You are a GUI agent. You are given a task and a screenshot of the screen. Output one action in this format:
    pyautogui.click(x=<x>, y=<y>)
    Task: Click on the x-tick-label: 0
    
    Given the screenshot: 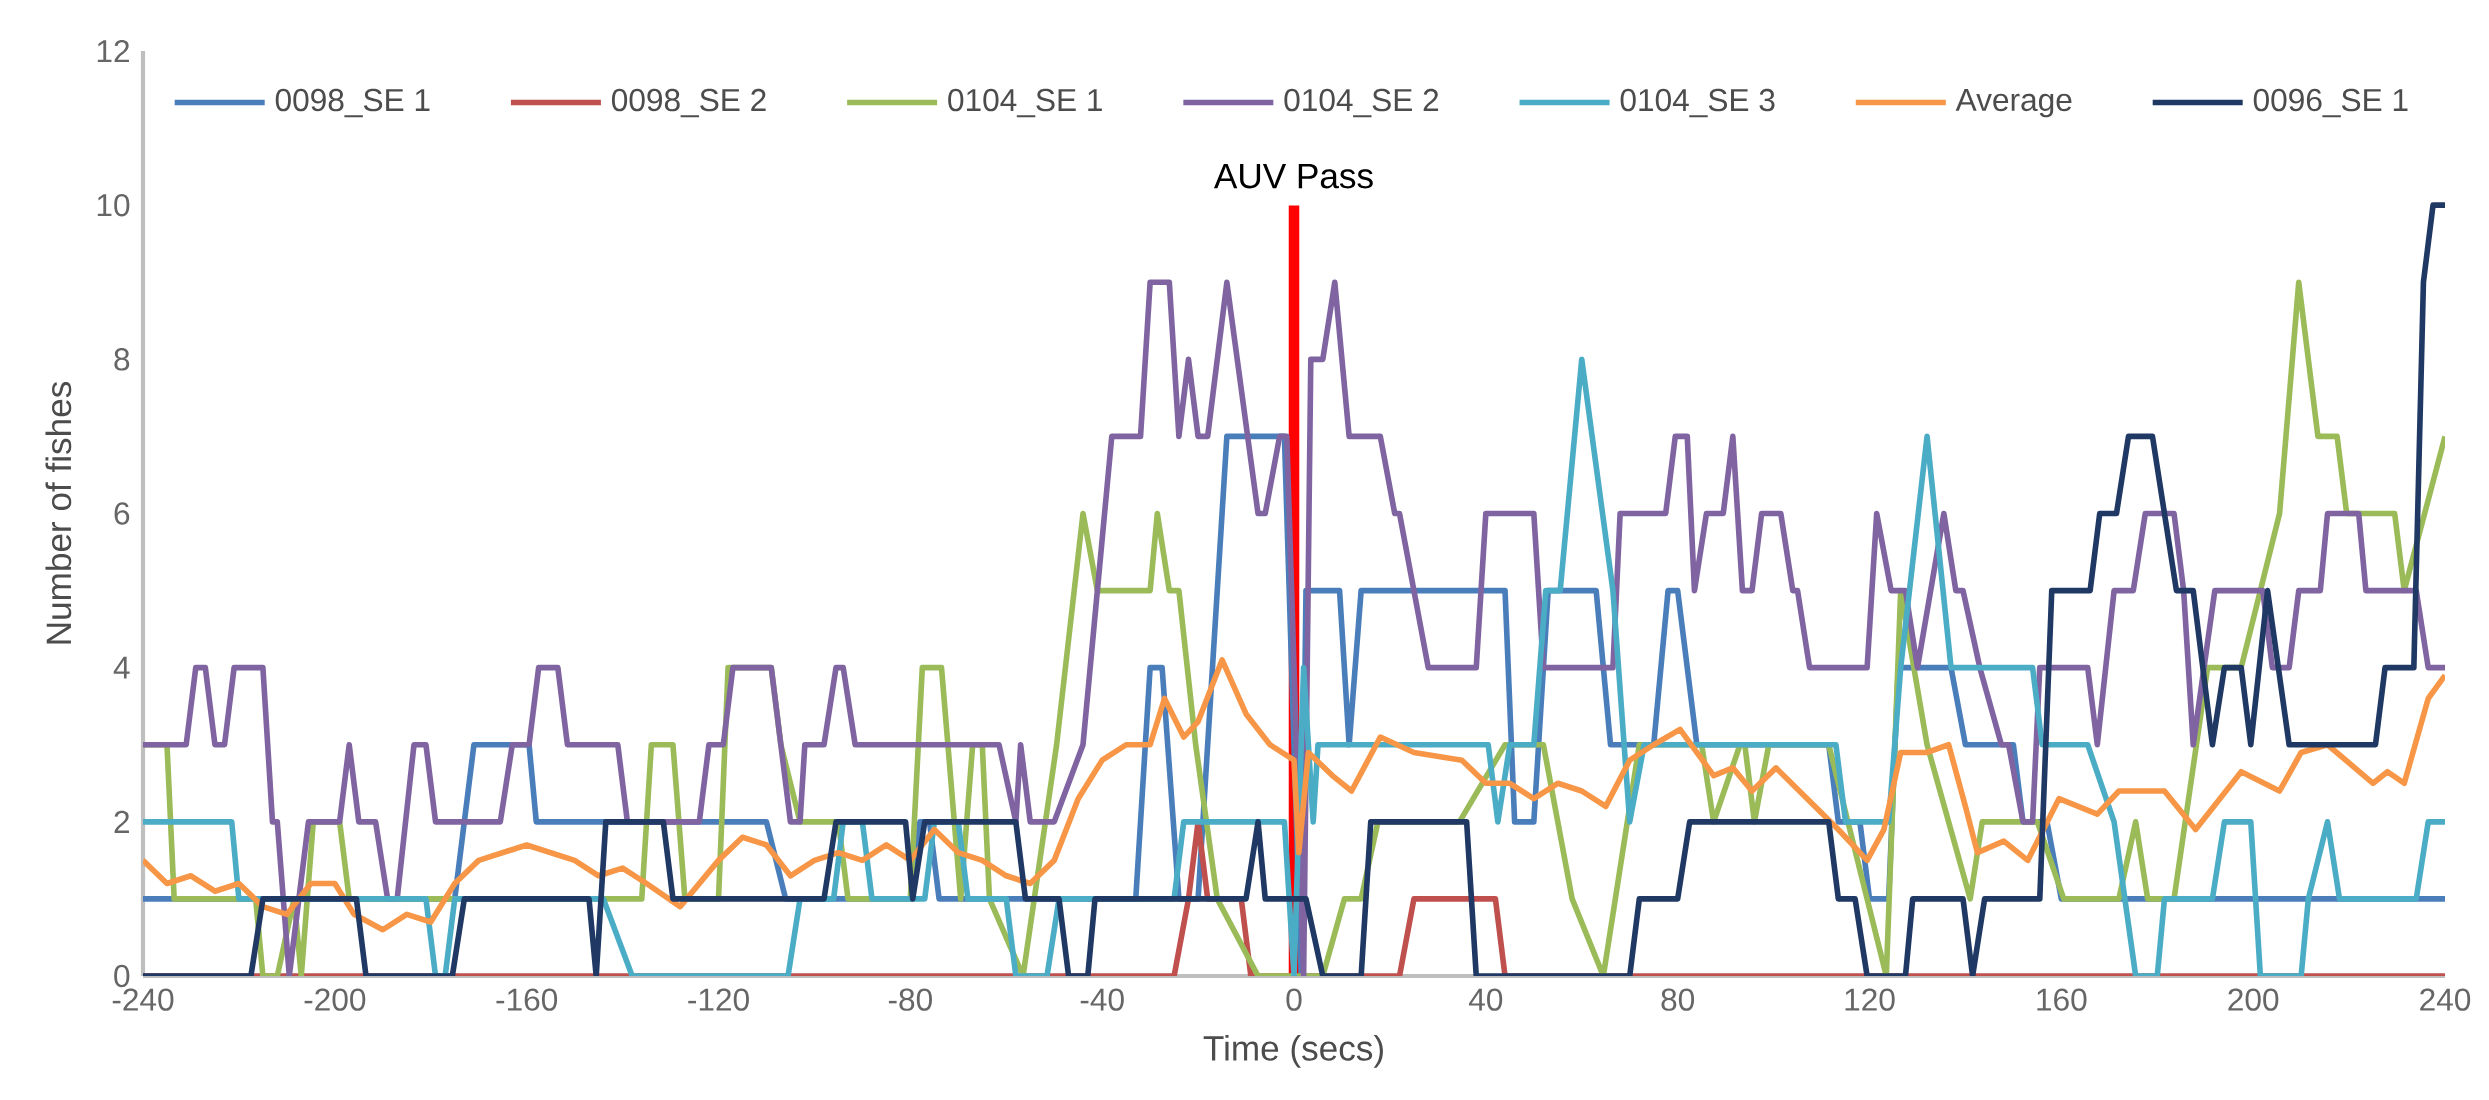 What is the action you would take?
    pyautogui.click(x=1294, y=999)
    